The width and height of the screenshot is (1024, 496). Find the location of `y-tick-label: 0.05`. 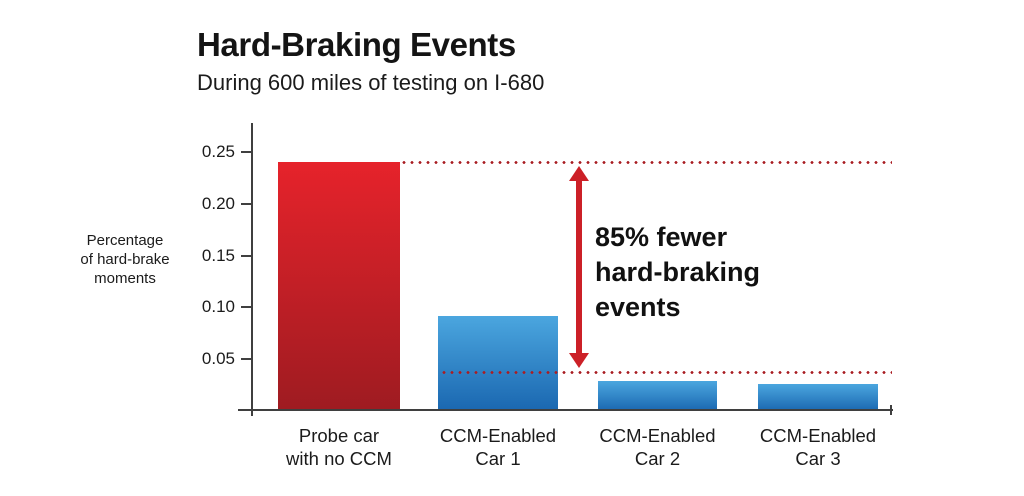

y-tick-label: 0.05 is located at coordinates (218, 359).